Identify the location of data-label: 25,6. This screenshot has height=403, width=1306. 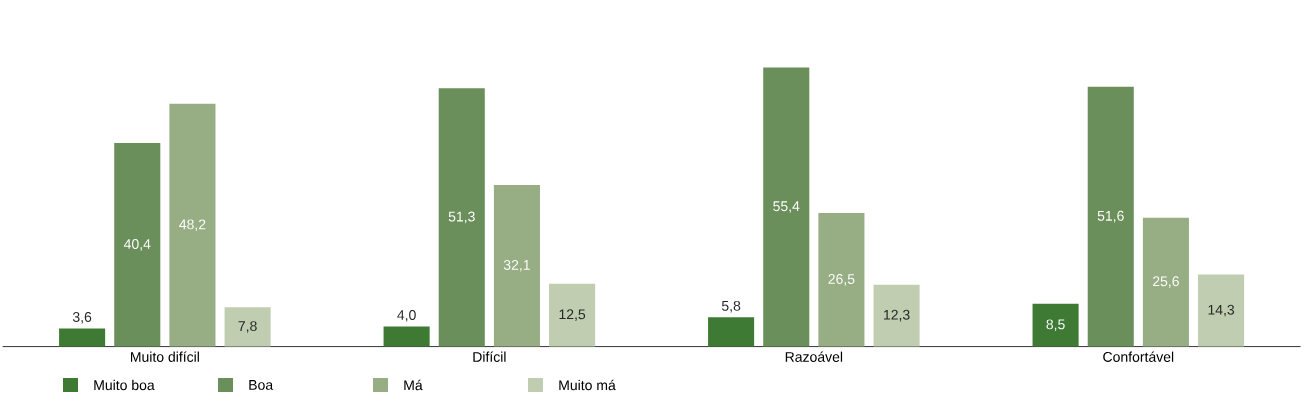
(1165, 282).